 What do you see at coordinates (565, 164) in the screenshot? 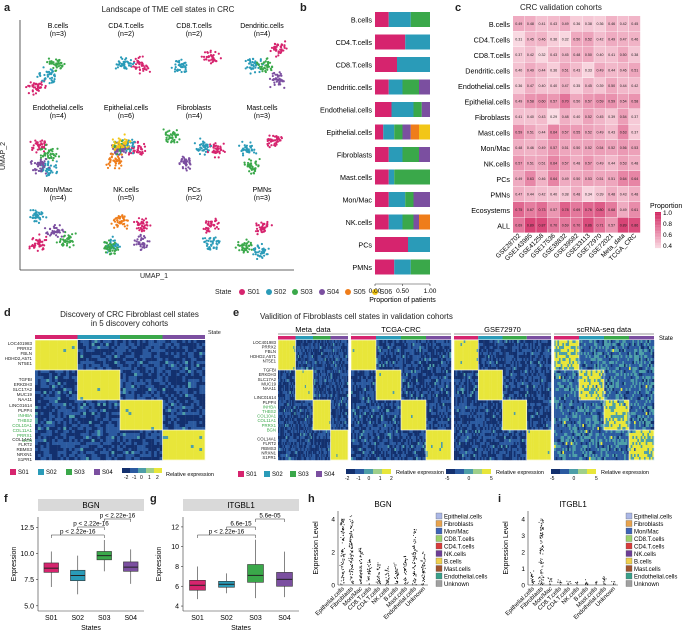
I see `heatmap-cell-value: 0.57` at bounding box center [565, 164].